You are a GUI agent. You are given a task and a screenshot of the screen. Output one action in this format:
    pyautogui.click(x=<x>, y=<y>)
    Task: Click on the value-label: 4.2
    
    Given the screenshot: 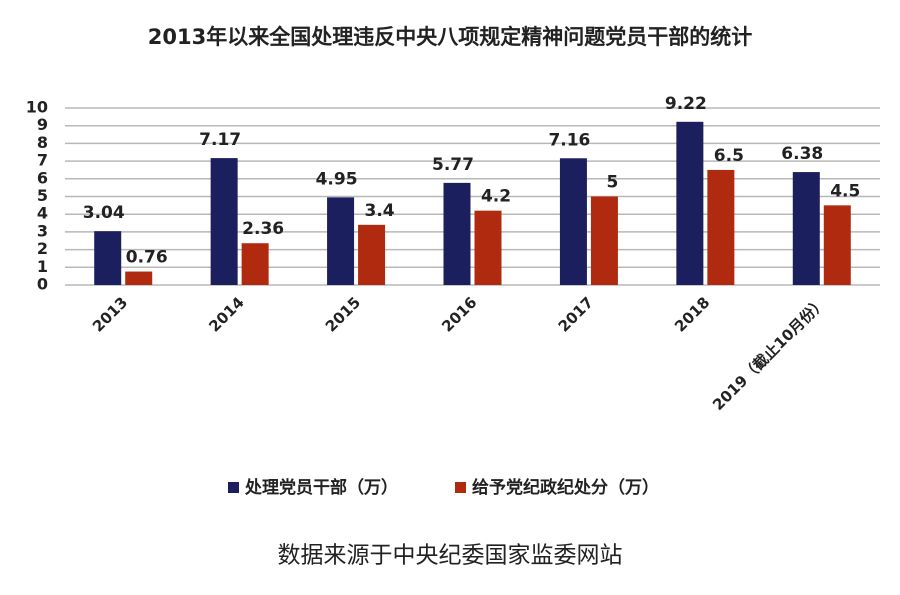 What is the action you would take?
    pyautogui.click(x=496, y=197)
    